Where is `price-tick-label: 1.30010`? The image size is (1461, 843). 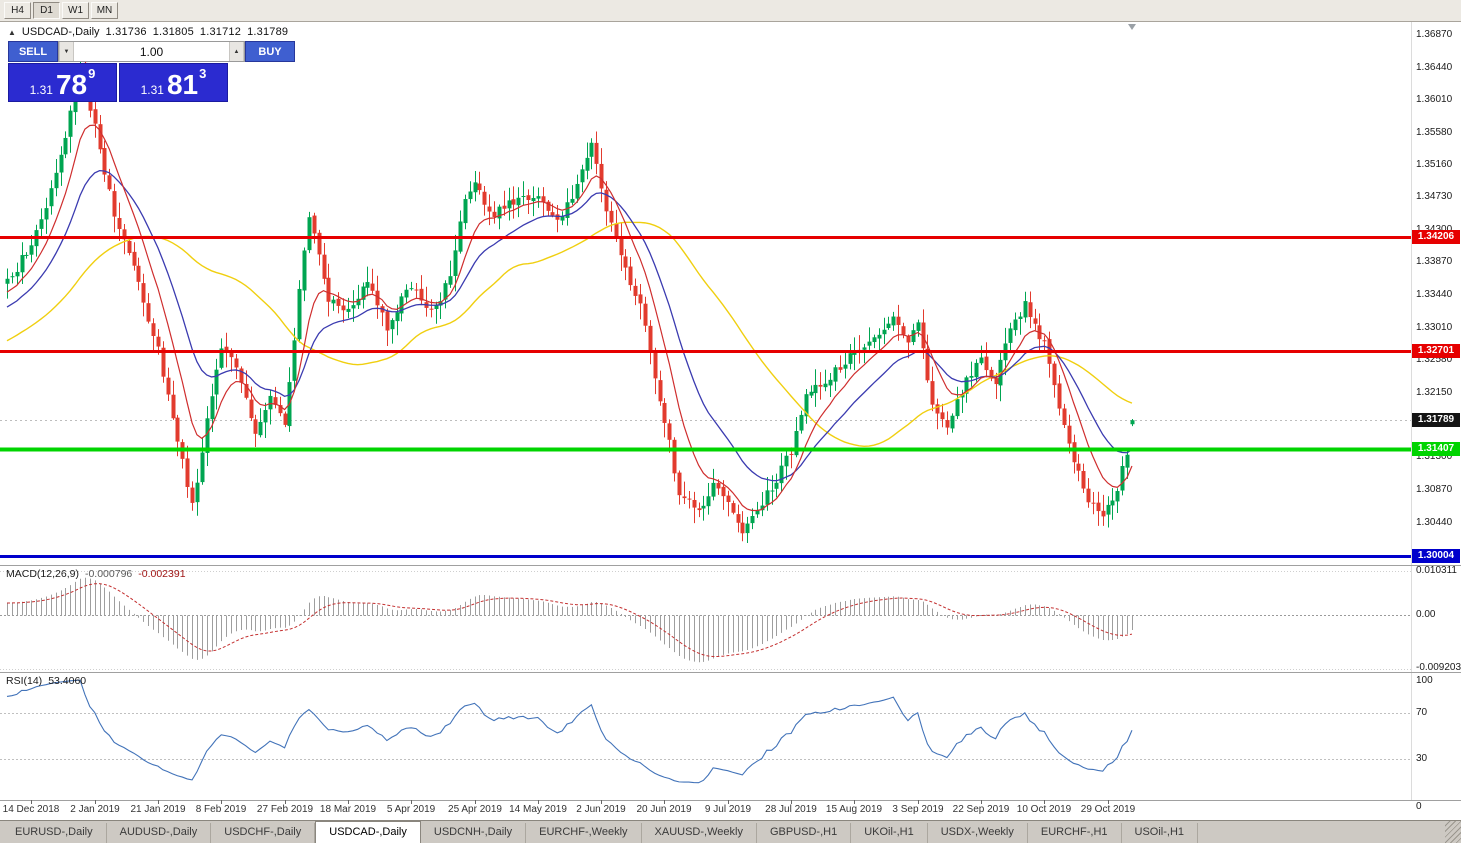
price-tick-label: 1.30010 is located at coordinates (1434, 555).